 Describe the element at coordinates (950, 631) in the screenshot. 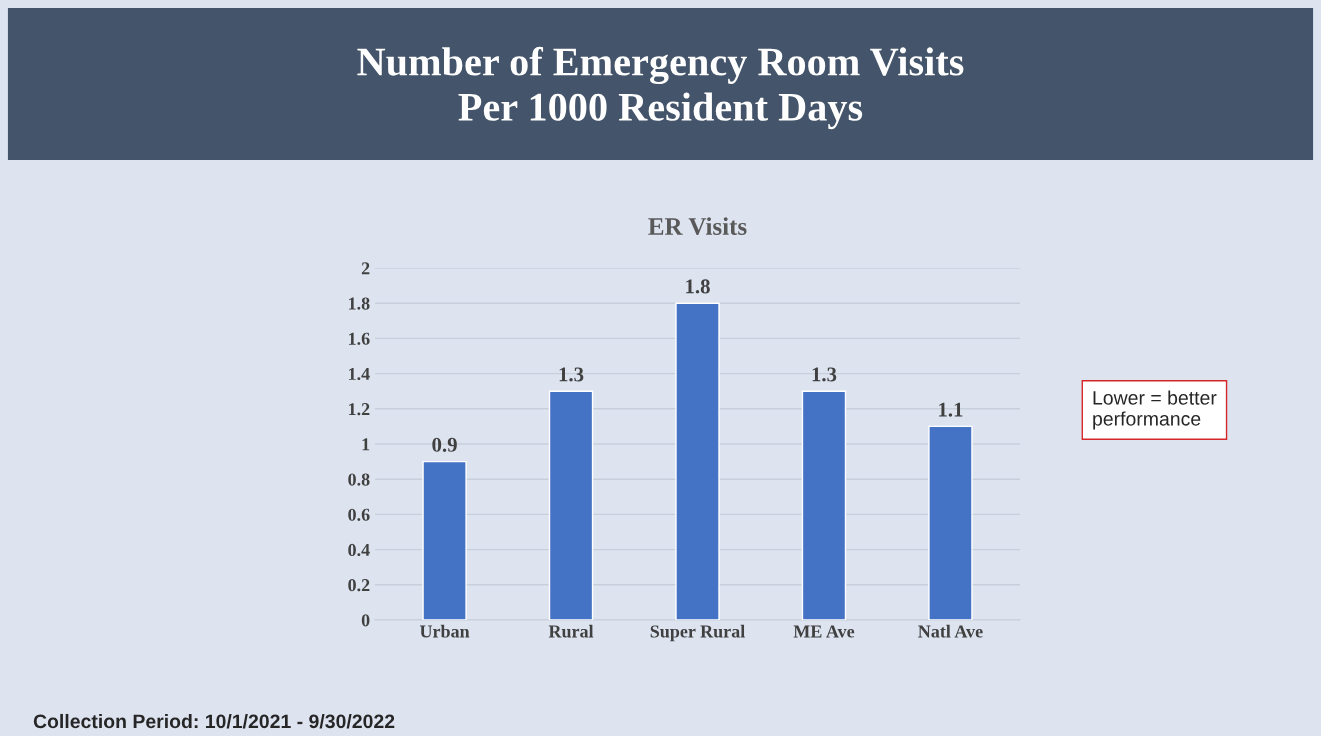

I see `x-tick-label: Natl Ave` at that location.